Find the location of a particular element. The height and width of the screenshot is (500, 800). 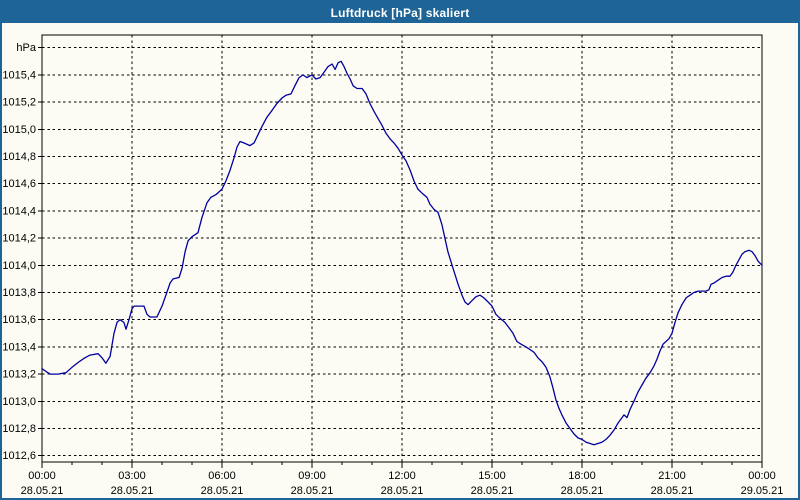

x-tick-date-label: 29.05.21 is located at coordinates (762, 491).